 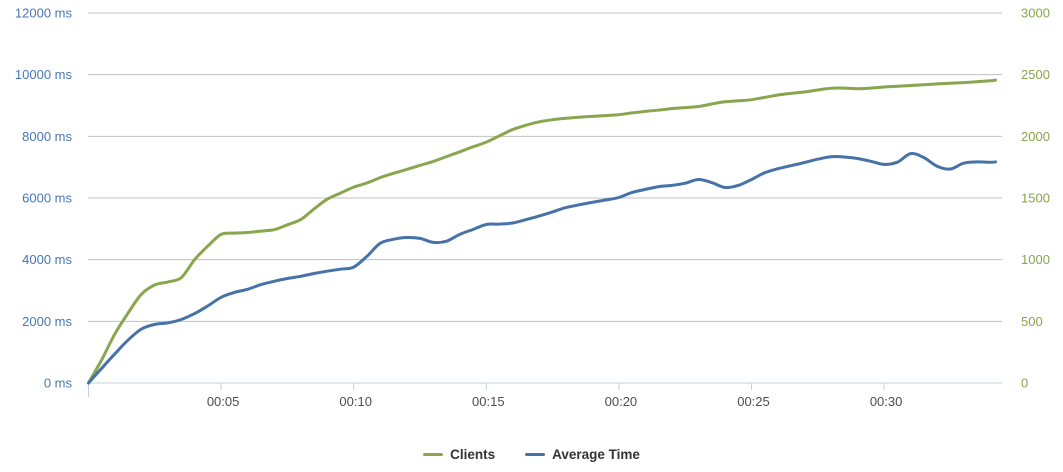 What do you see at coordinates (355, 401) in the screenshot?
I see `x-axis-label: 00:10` at bounding box center [355, 401].